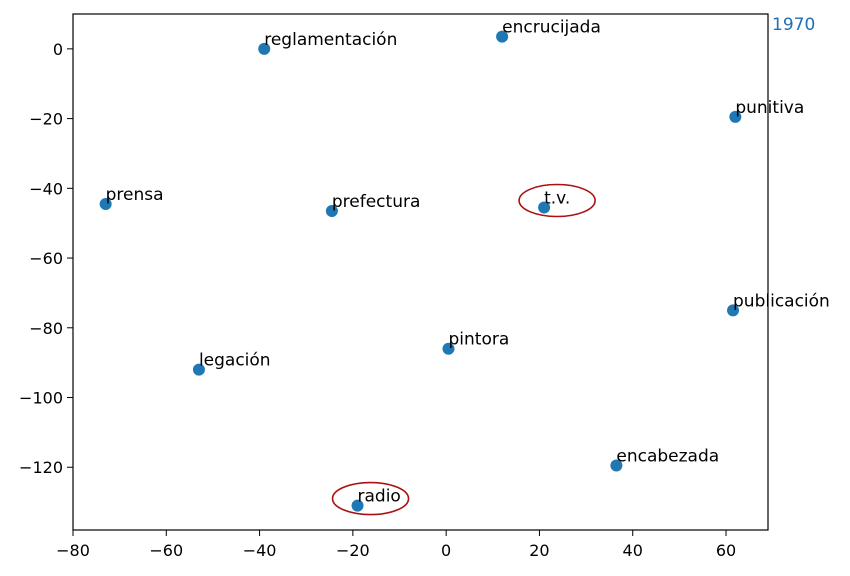  Describe the element at coordinates (769, 108) in the screenshot. I see `point-label: punitiva` at that location.